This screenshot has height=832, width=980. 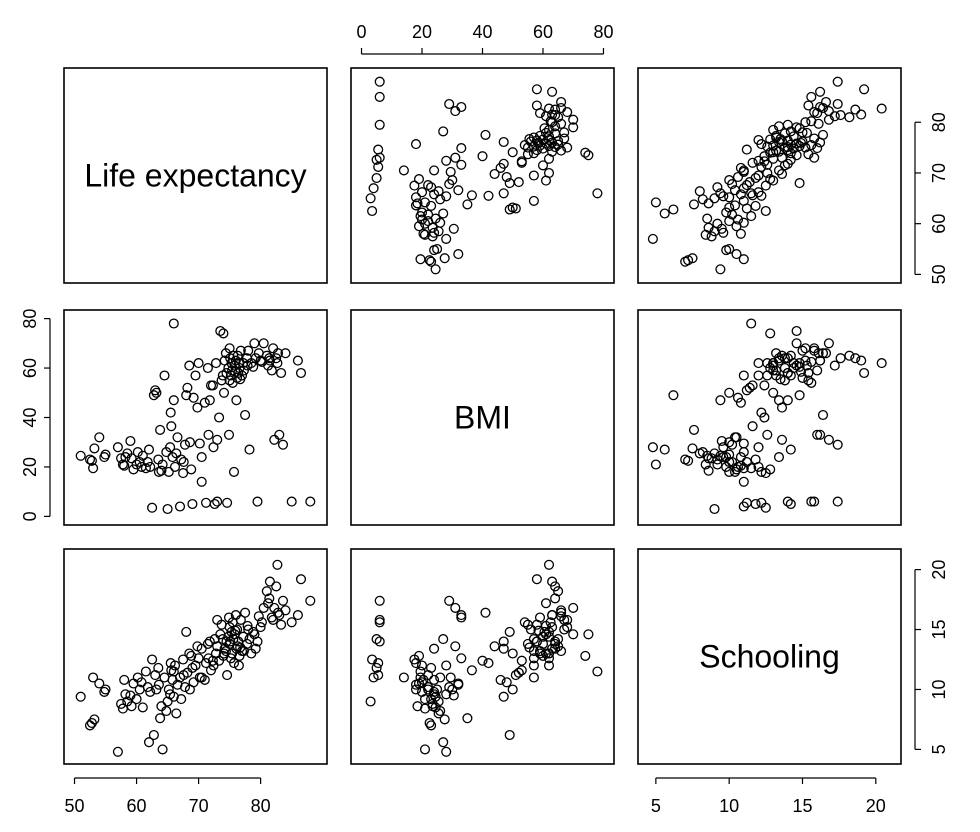 I want to click on x-tick-label: 40, so click(x=482, y=32).